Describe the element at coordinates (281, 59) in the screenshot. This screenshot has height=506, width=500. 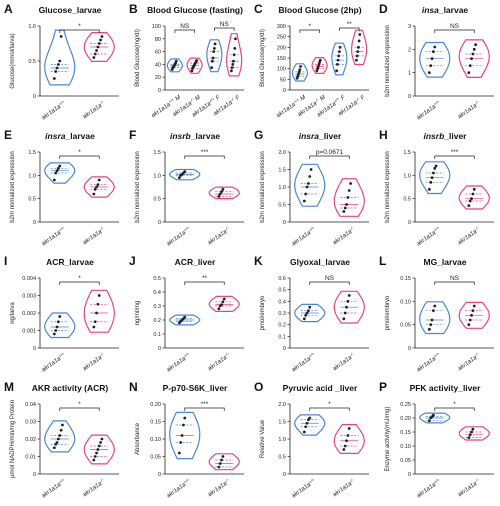
I see `y-tick-label-C: 150` at that location.